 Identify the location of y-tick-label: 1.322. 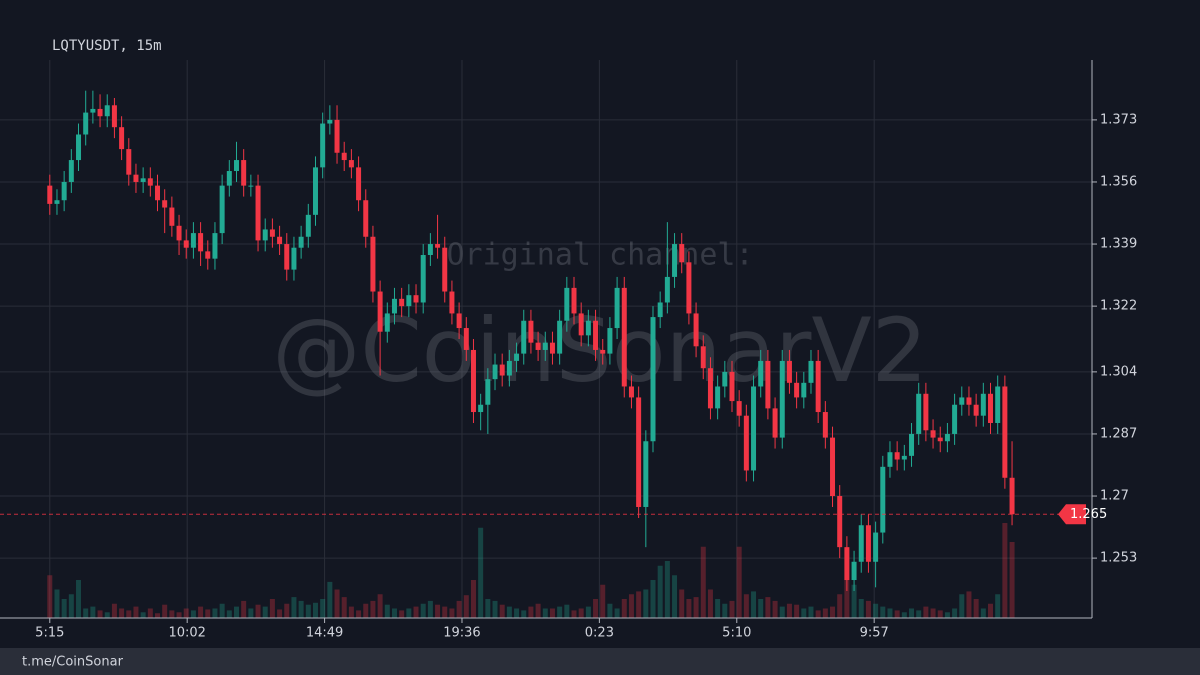
(1118, 306).